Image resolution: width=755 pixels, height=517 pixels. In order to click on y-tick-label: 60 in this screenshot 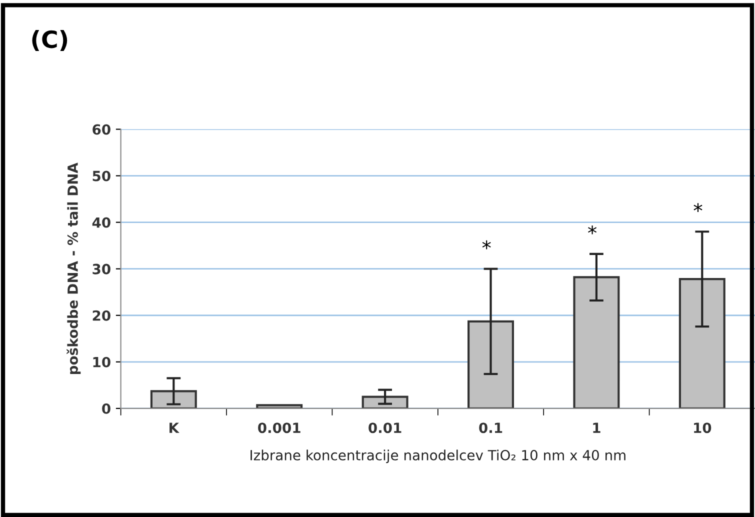, I will do `click(101, 129)`.